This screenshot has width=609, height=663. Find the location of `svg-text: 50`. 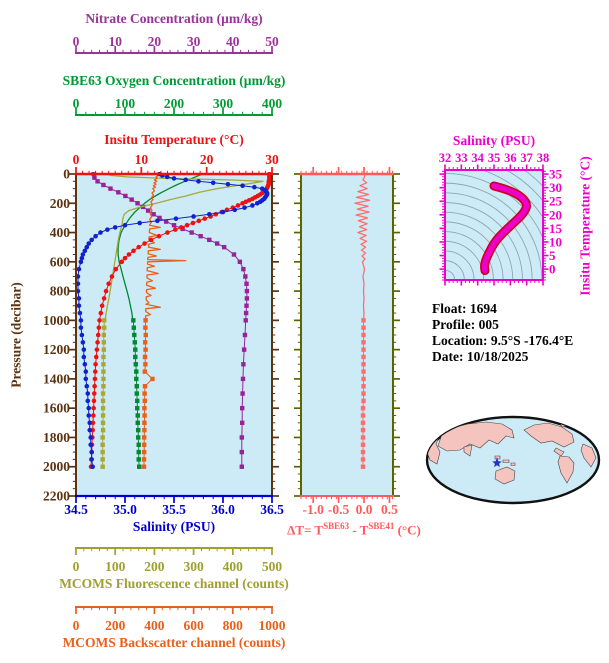

svg-text: 50 is located at coordinates (272, 41).